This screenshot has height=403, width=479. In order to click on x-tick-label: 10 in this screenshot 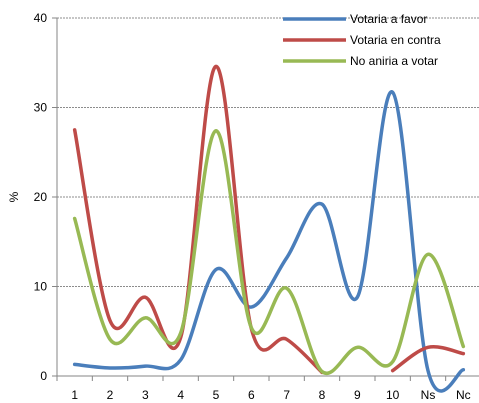, I will do `click(393, 395)`.